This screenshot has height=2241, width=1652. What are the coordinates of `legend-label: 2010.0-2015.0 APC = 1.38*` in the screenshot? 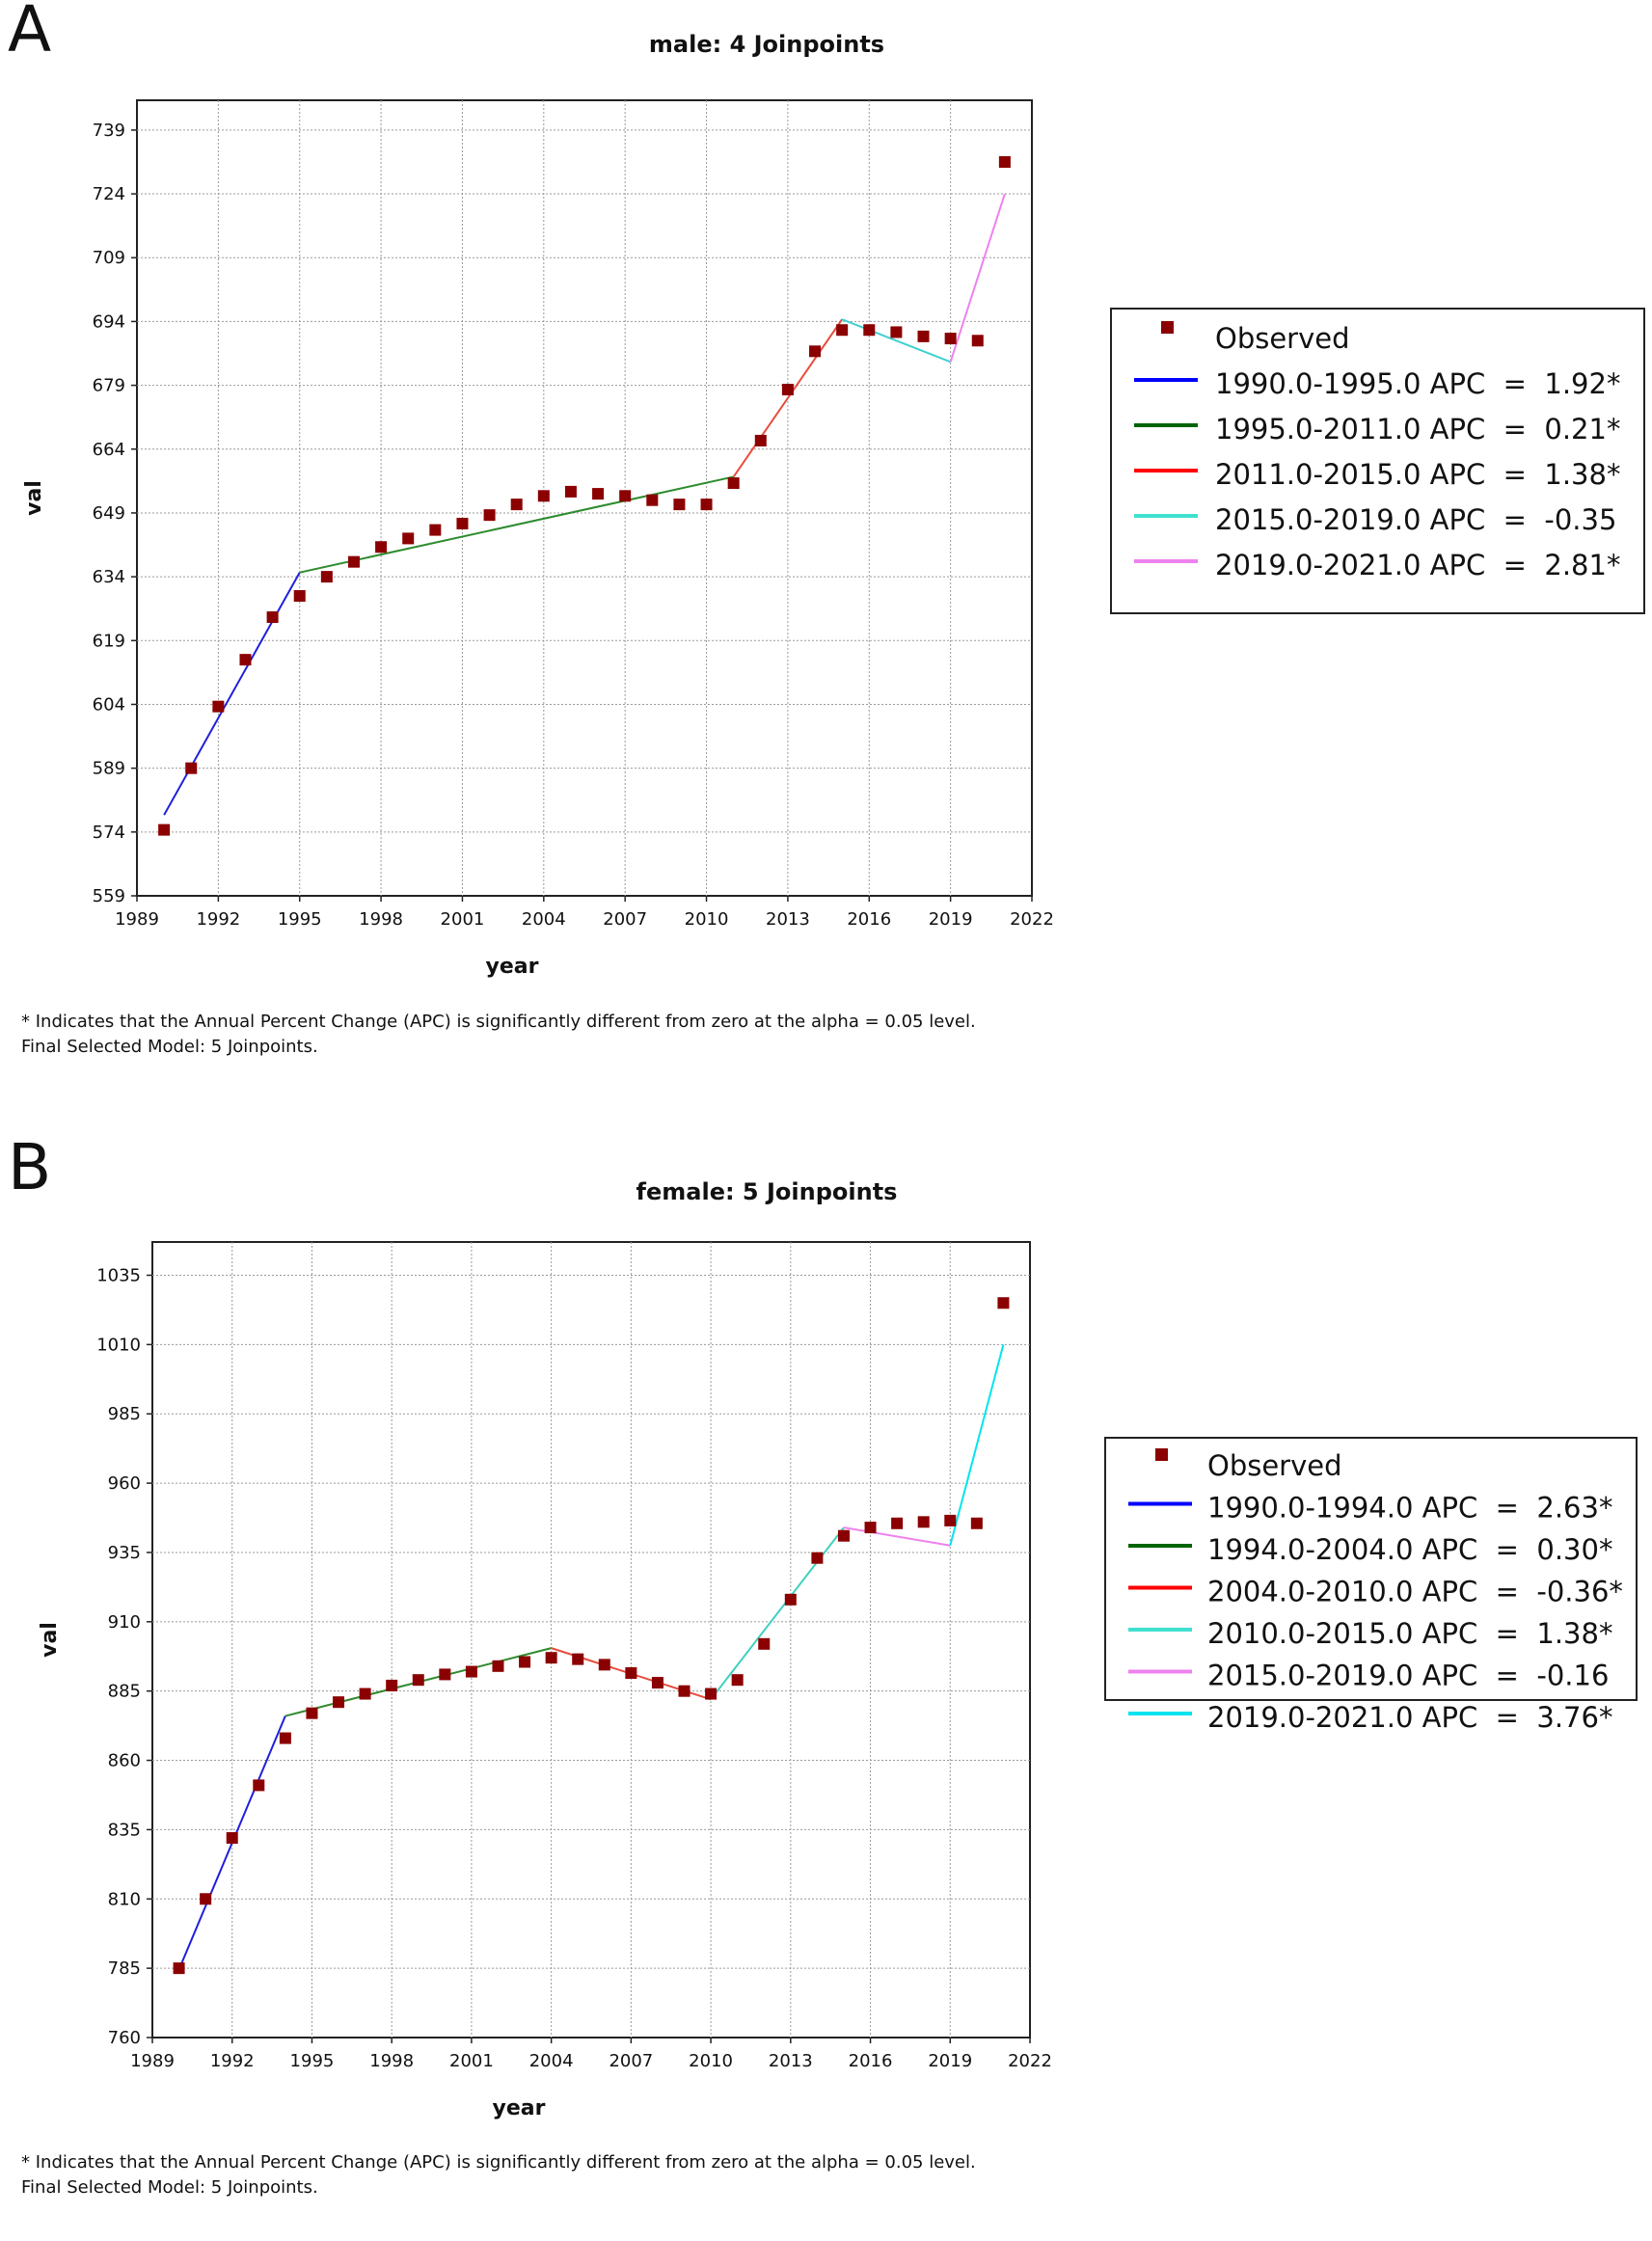 It's located at (1409, 1633).